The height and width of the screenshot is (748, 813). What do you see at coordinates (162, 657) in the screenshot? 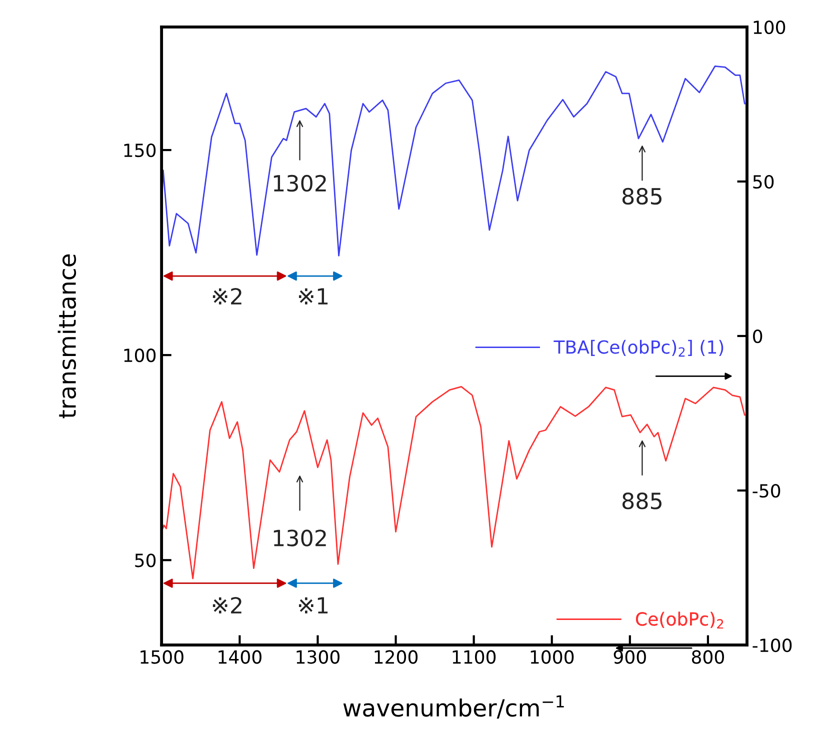
I see `x-tick-label: 1500` at bounding box center [162, 657].